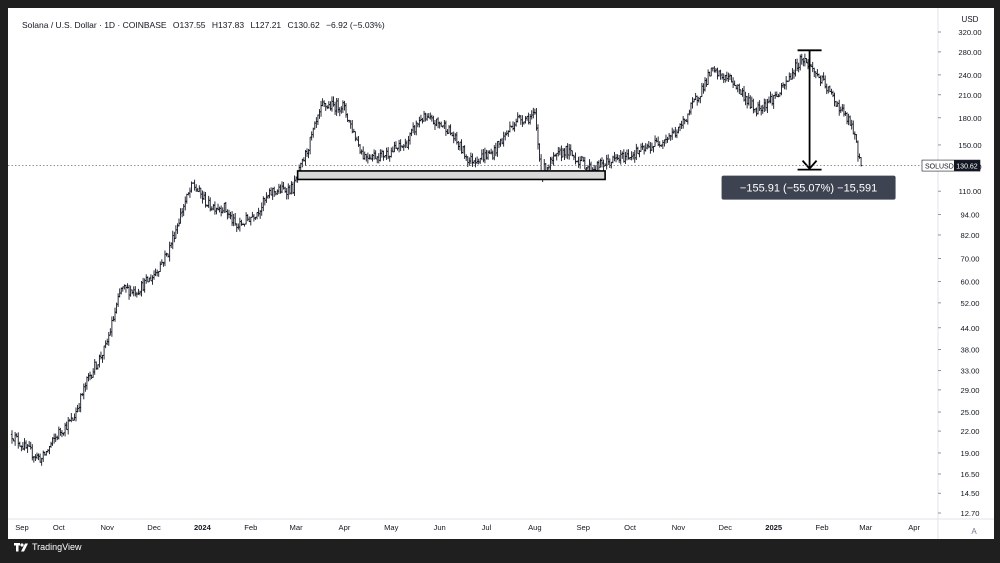 Image resolution: width=1000 pixels, height=563 pixels. What do you see at coordinates (969, 75) in the screenshot?
I see `price-tick-label: 240.00` at bounding box center [969, 75].